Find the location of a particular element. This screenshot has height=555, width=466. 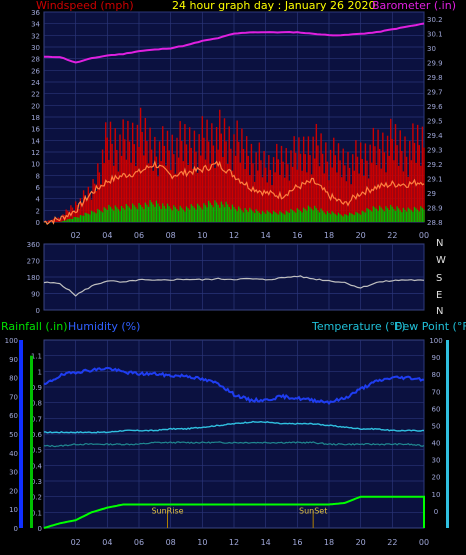

temperature-axis-bar is located at coordinates (447, 434).